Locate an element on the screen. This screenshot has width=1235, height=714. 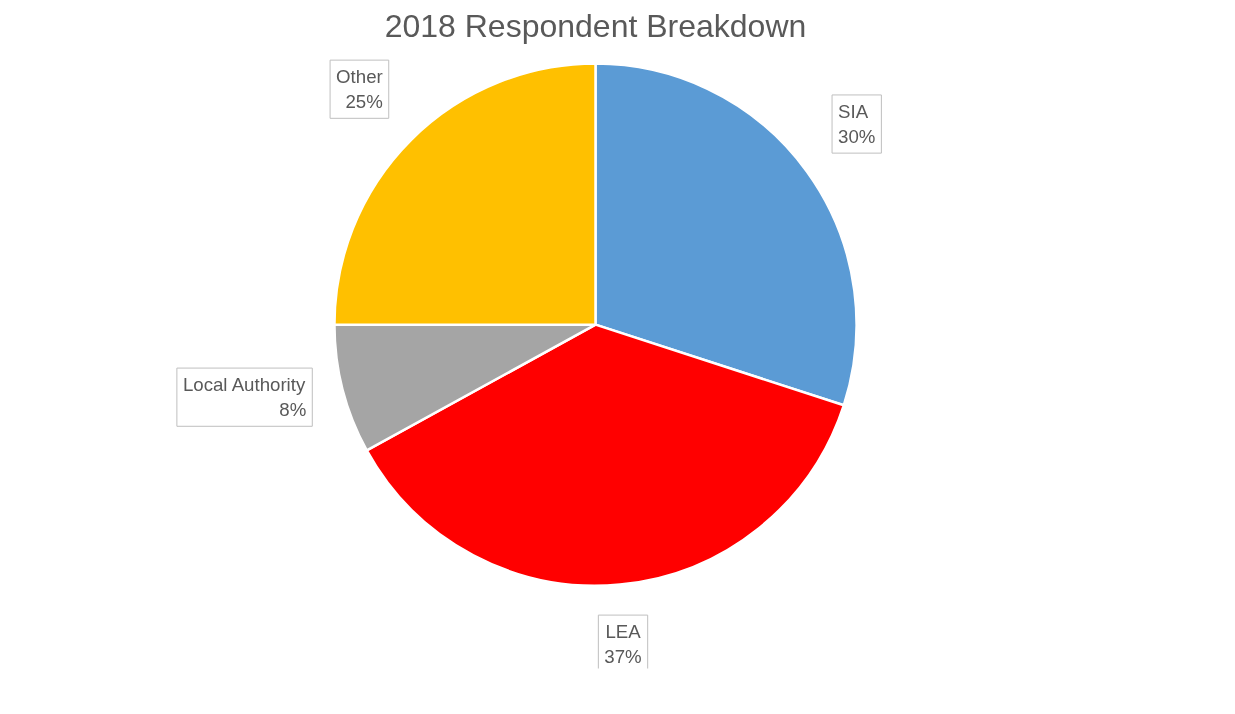
slice-label: Local Authority is located at coordinates (244, 385).